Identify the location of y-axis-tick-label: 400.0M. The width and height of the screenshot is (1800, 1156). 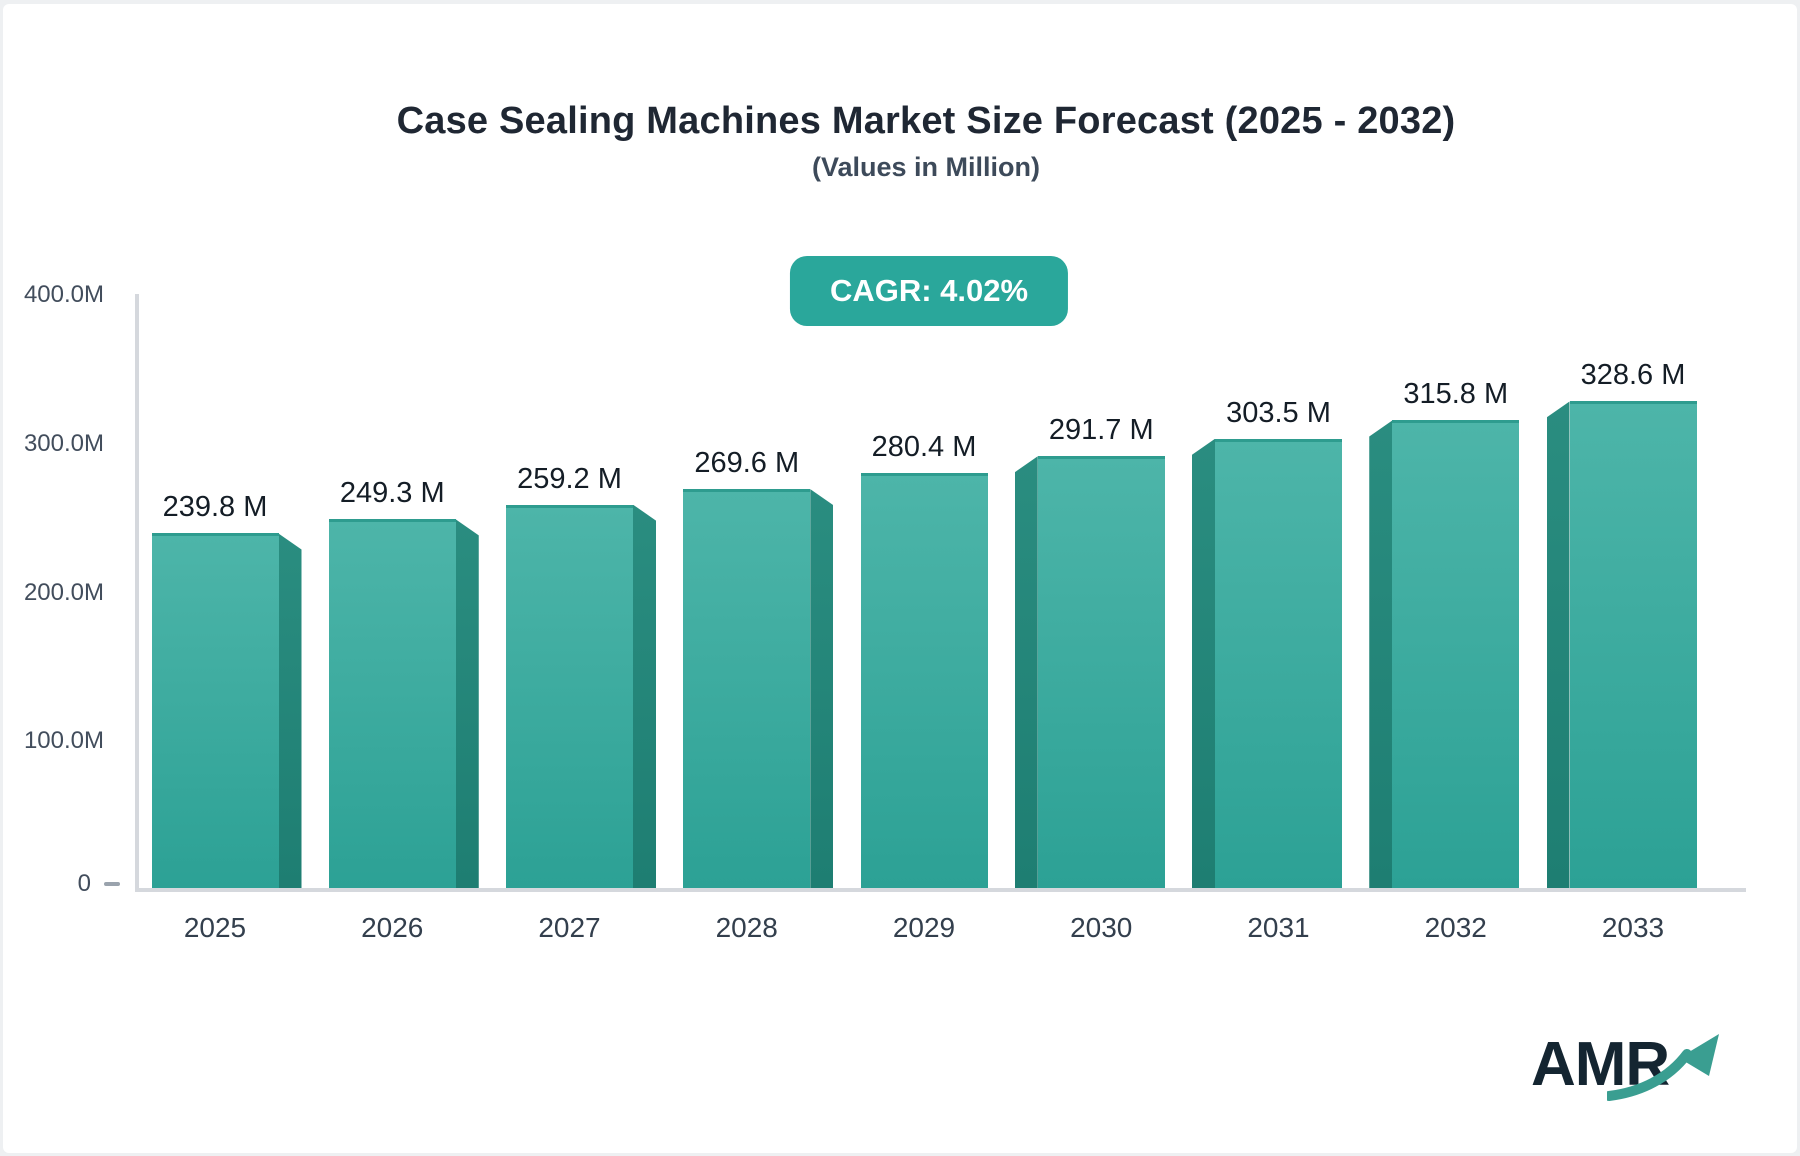
(63, 295).